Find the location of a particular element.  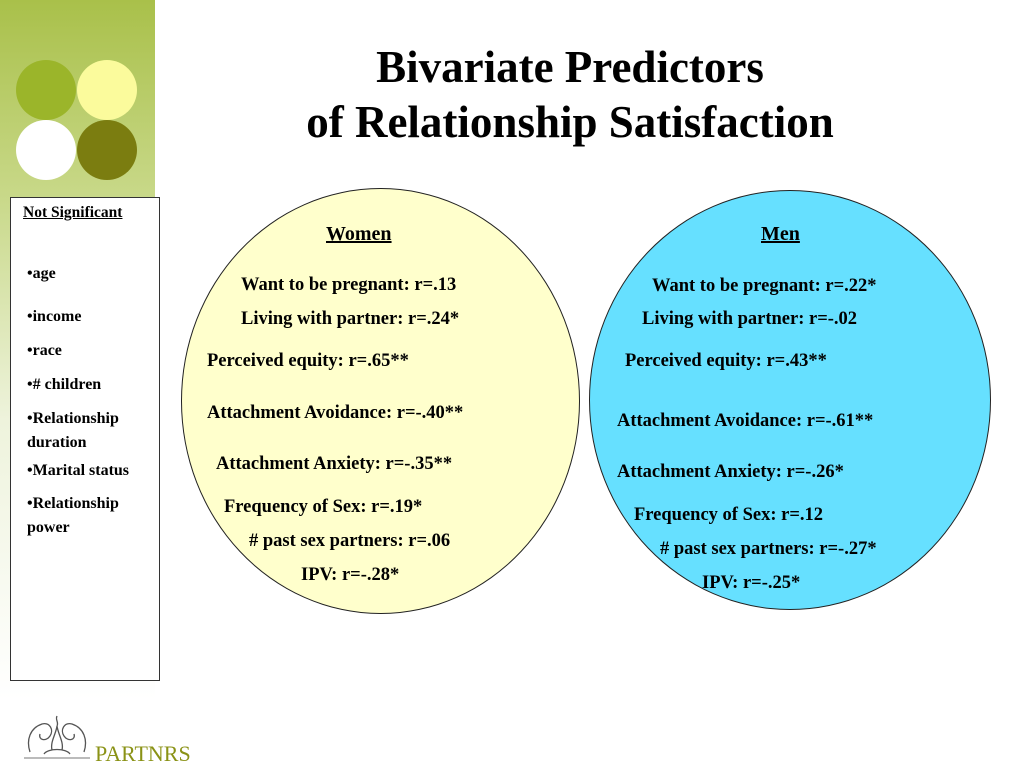

men-stat-perceived-equity: Perceived equity: r=.43** is located at coordinates (726, 361).